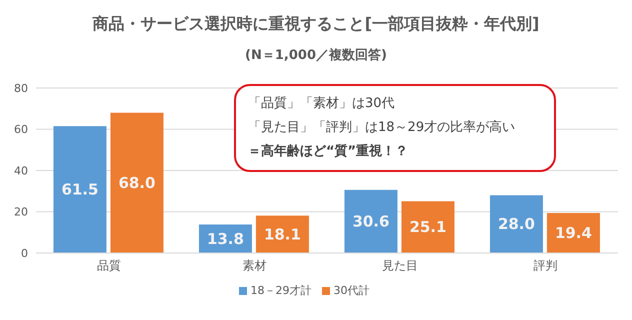  What do you see at coordinates (382, 128) in the screenshot?
I see `annotation: 「見た目」「評判」は18～29才の比率が高い` at bounding box center [382, 128].